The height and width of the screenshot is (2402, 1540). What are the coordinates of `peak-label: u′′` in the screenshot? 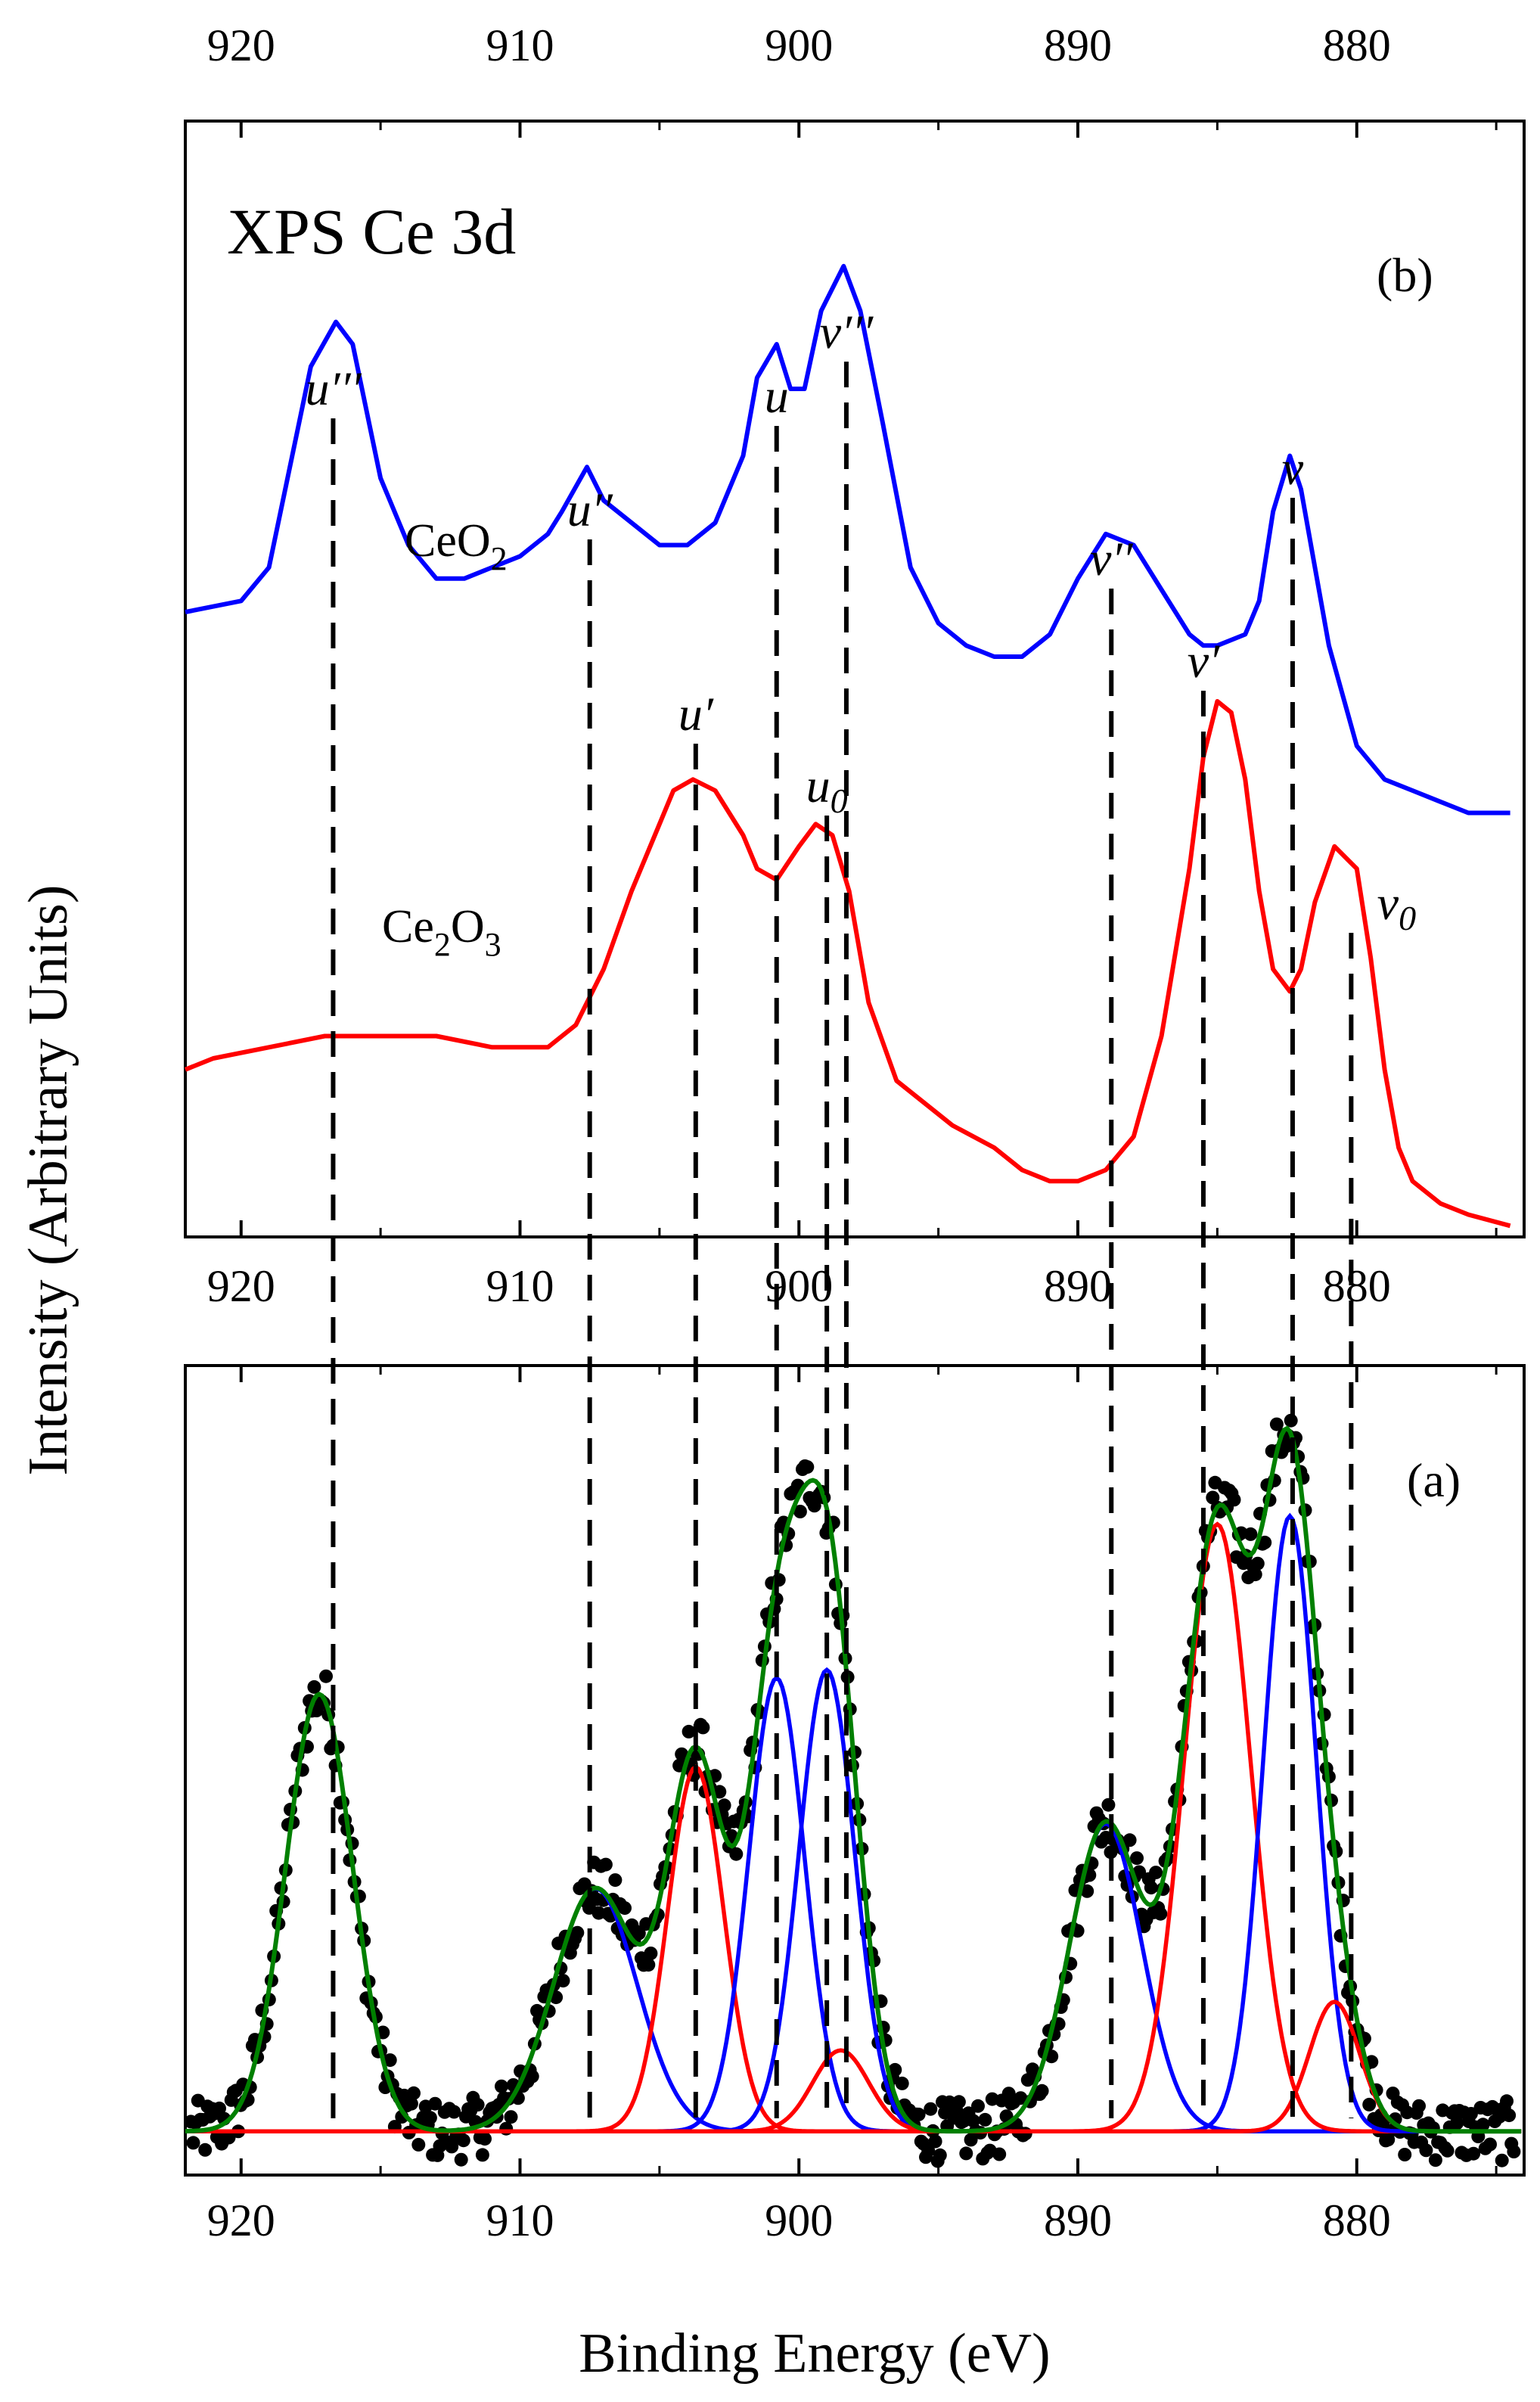 It's located at (590, 509).